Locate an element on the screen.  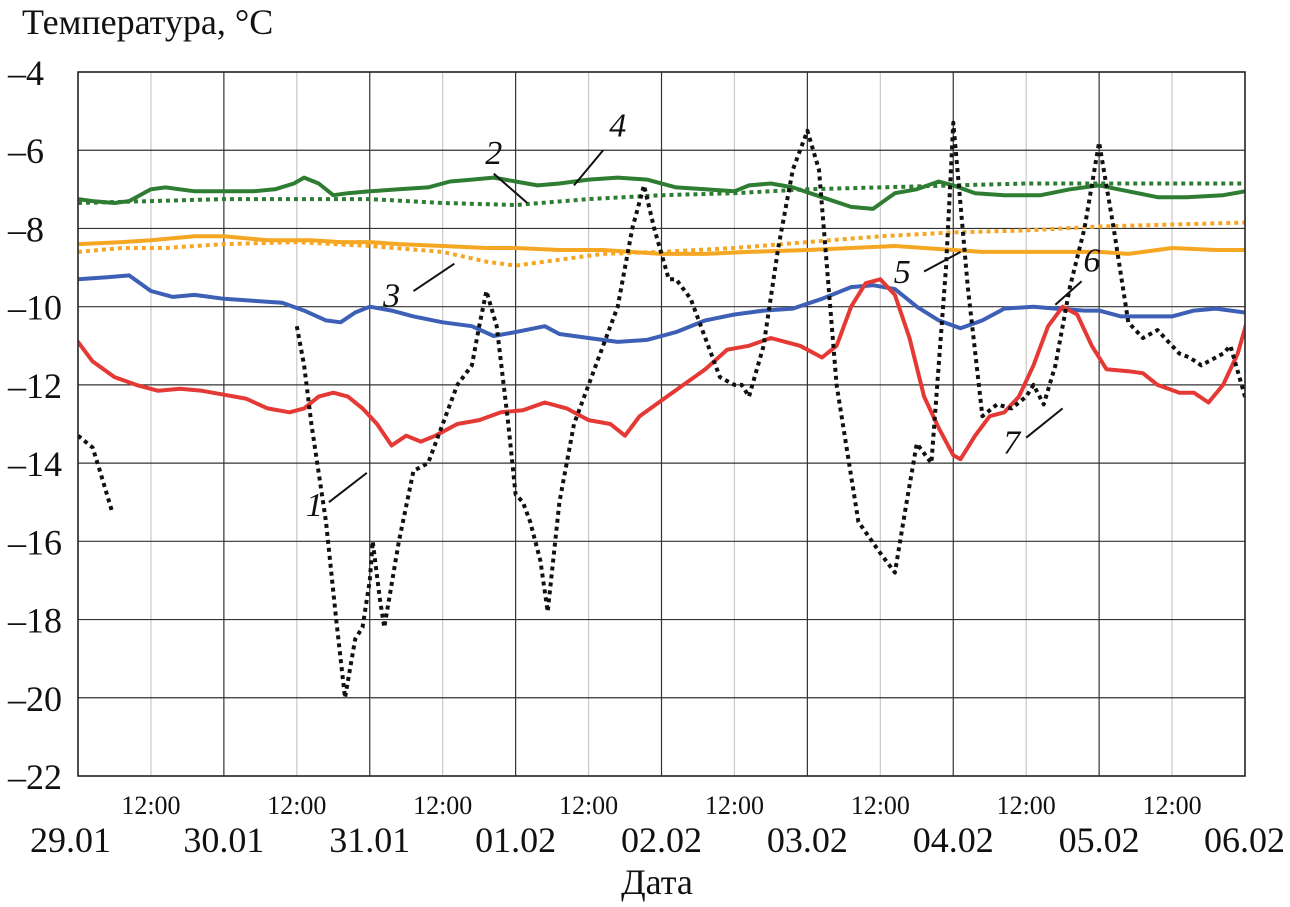
y-tick-label: –10 is located at coordinates (34, 308).